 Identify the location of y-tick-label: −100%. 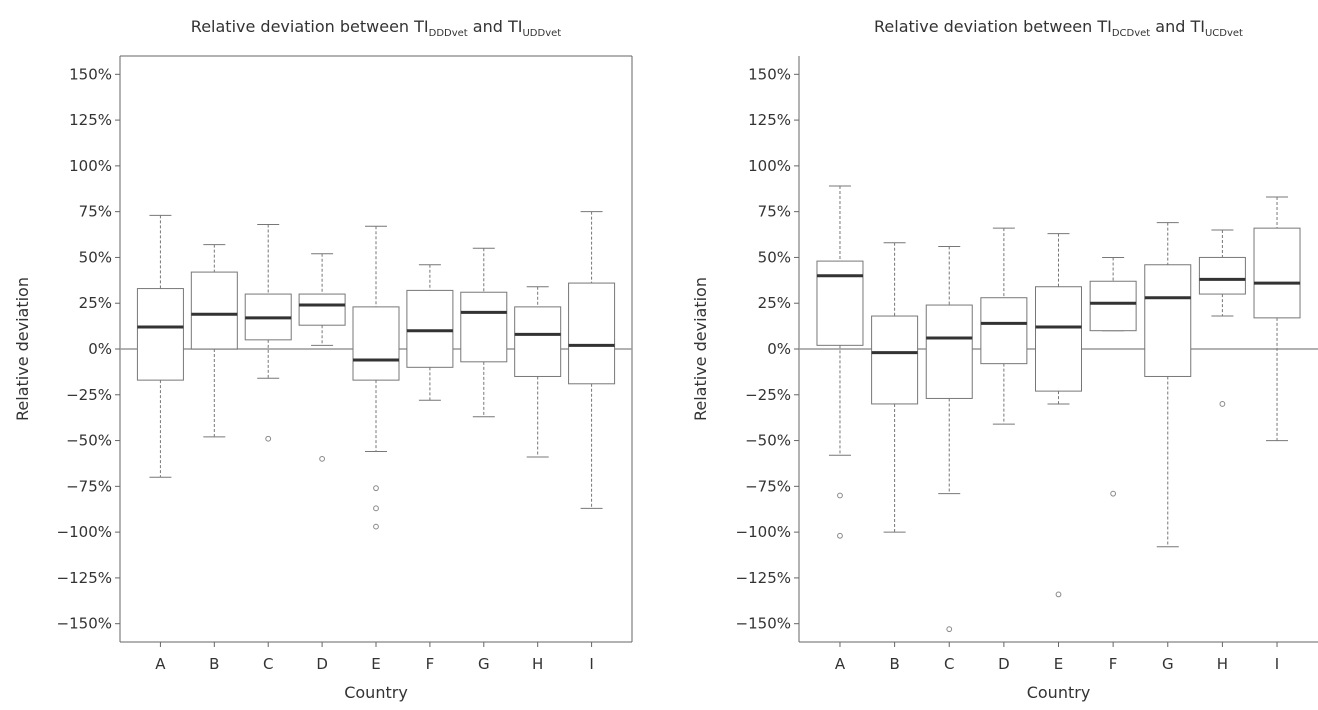
(763, 532).